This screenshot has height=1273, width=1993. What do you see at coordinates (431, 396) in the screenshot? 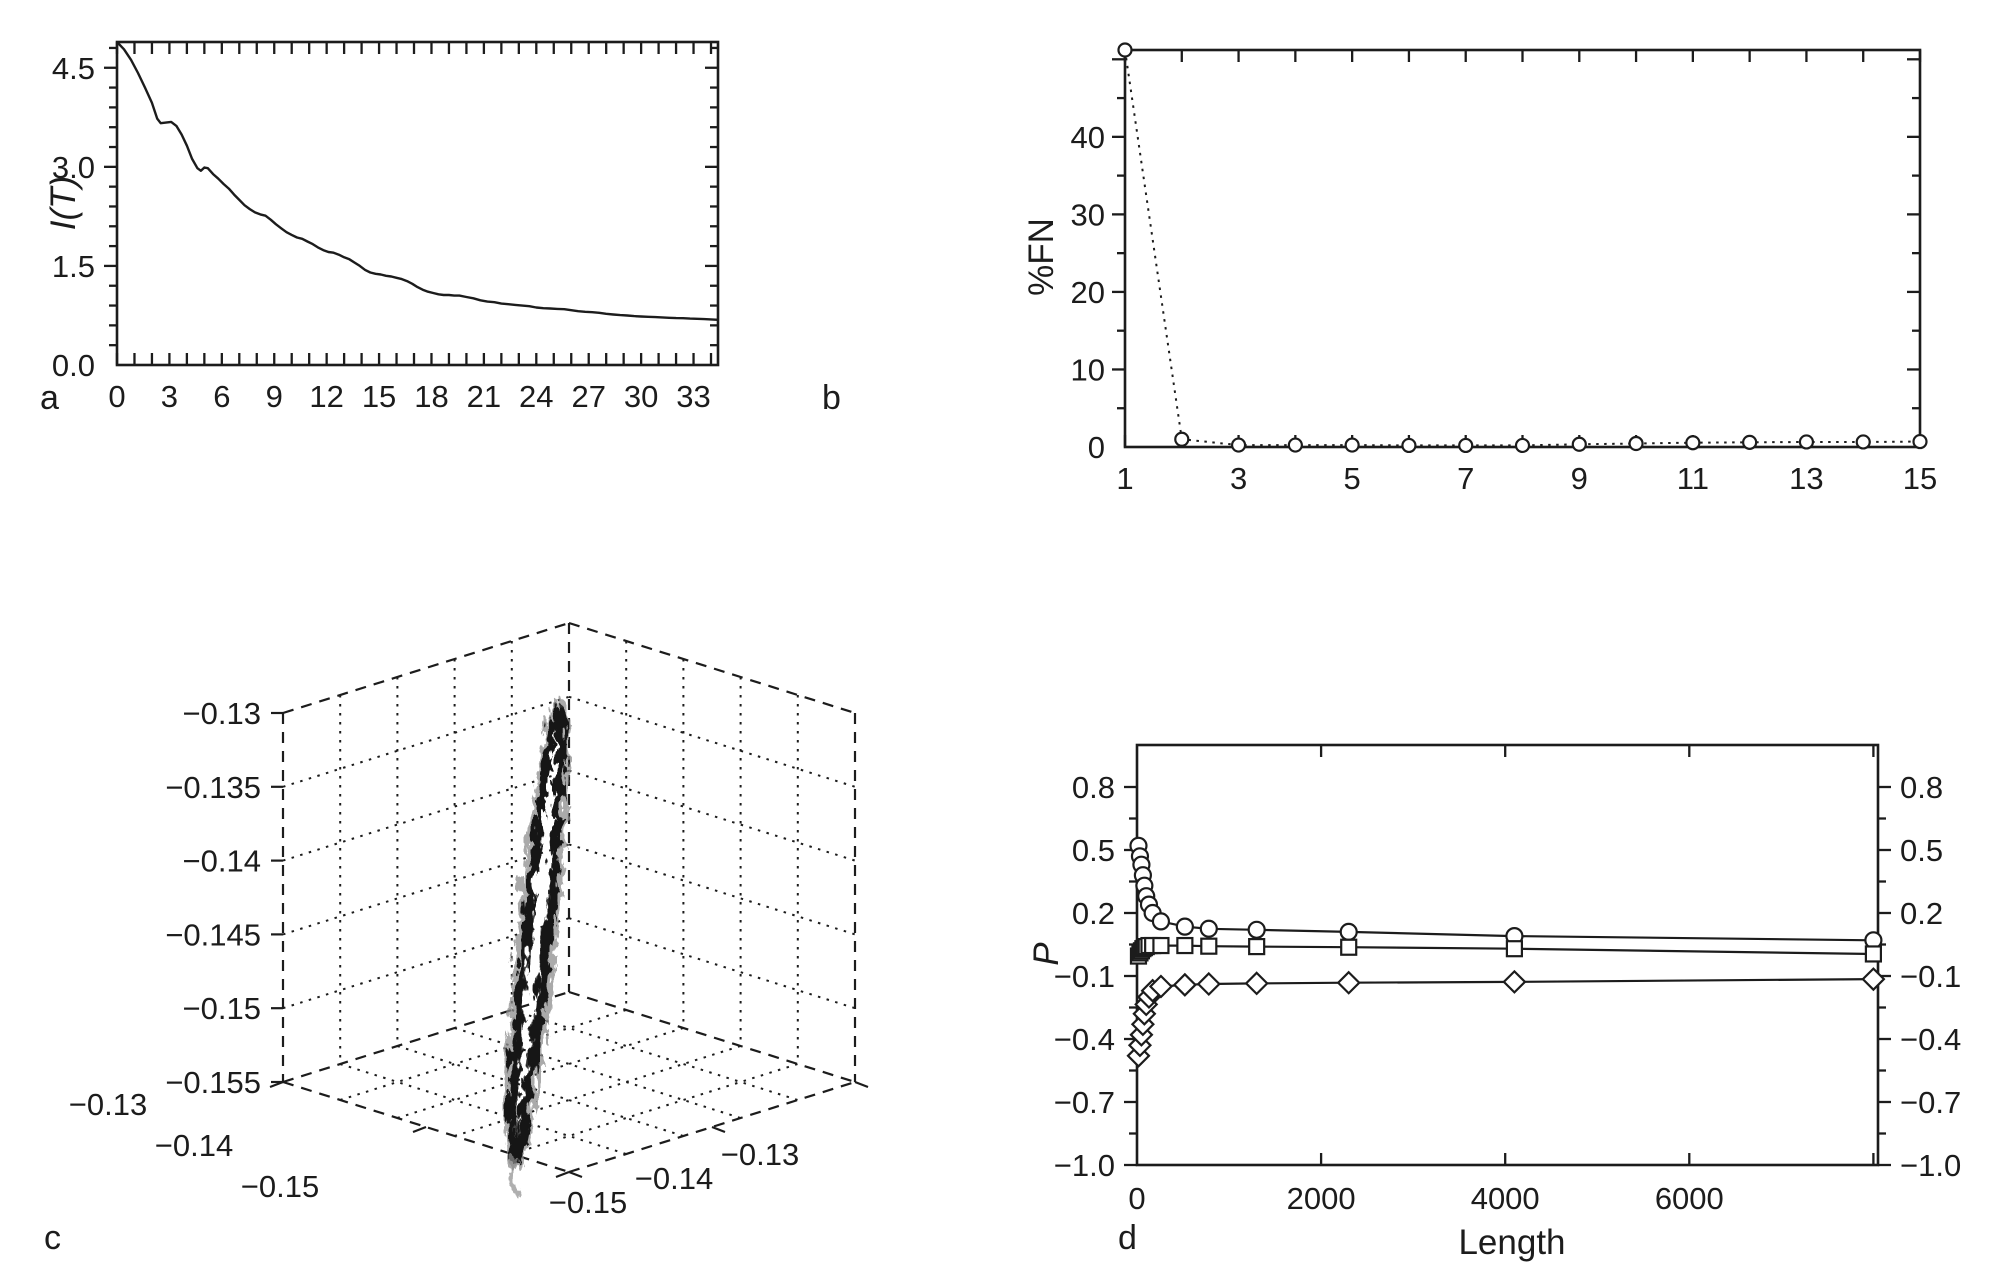
I see `svg-text: 18` at bounding box center [431, 396].